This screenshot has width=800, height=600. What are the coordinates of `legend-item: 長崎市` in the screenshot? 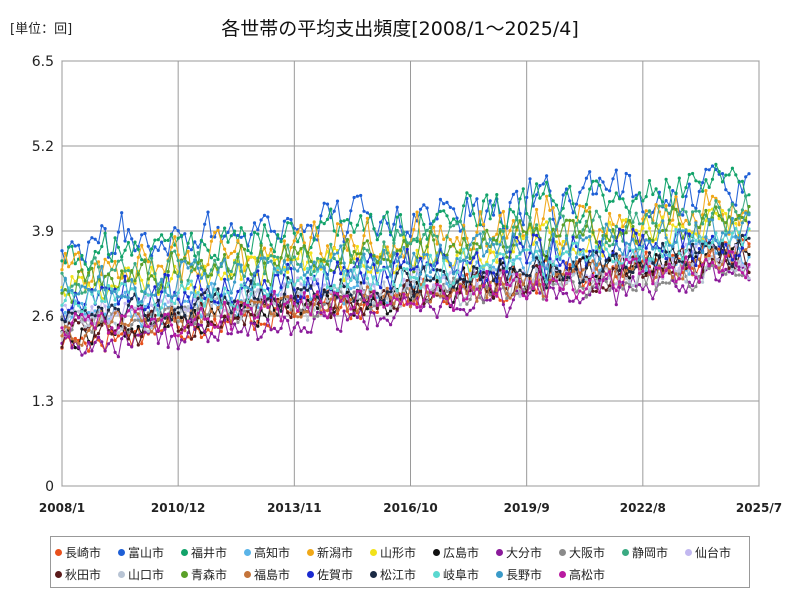 It's located at (86, 552).